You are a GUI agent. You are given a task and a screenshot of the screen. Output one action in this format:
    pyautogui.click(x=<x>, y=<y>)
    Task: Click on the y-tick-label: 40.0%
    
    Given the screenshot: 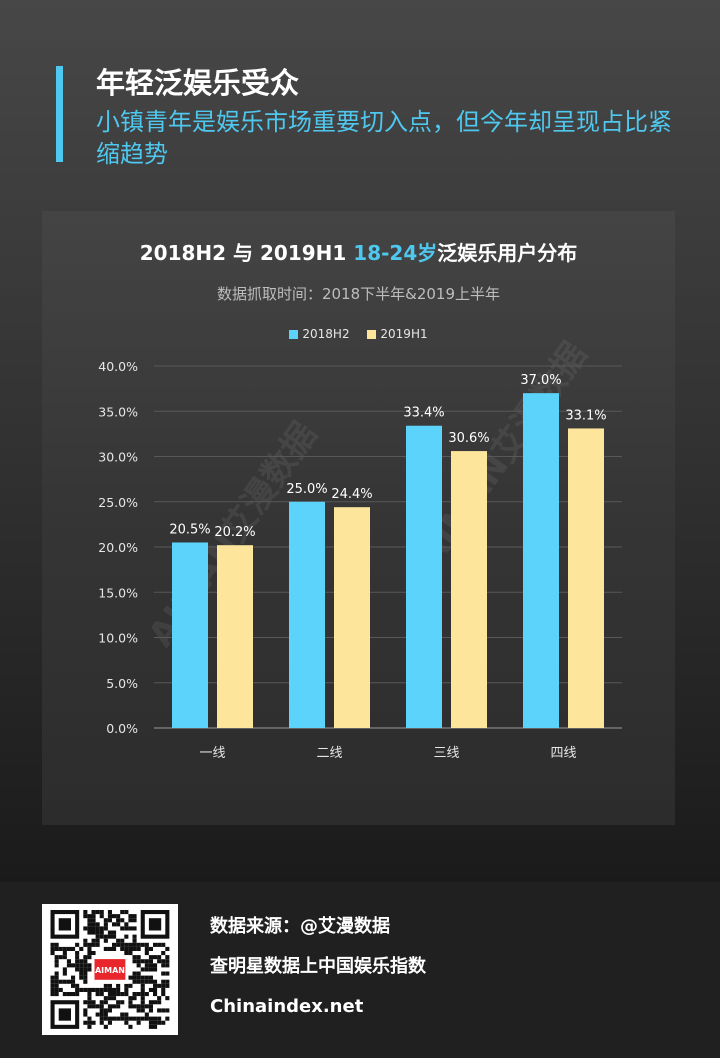 What is the action you would take?
    pyautogui.click(x=118, y=366)
    